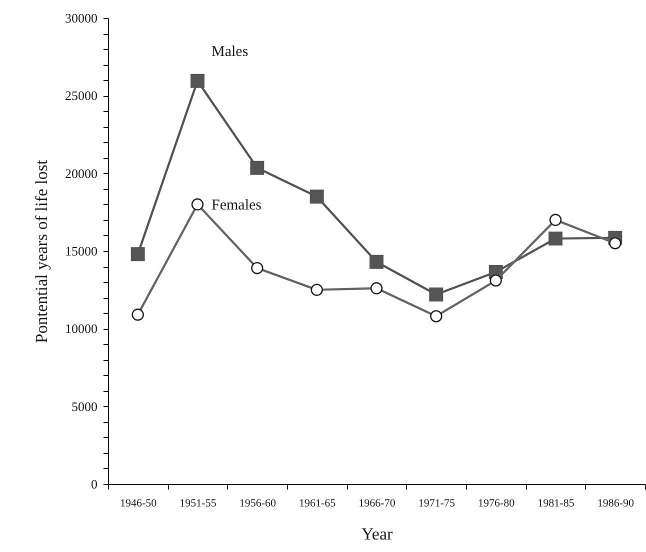 Image resolution: width=646 pixels, height=552 pixels. What do you see at coordinates (237, 205) in the screenshot?
I see `series-label: Females` at bounding box center [237, 205].